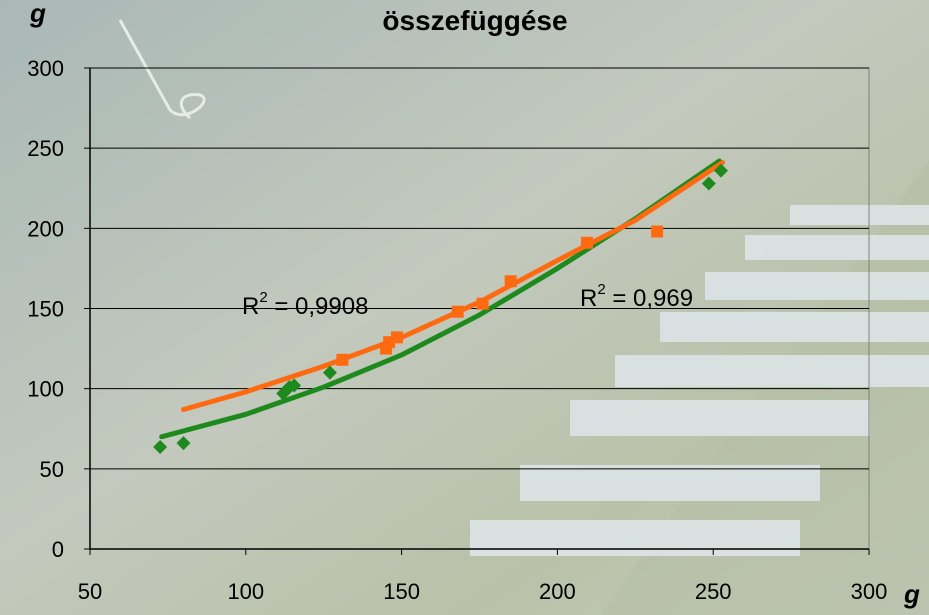 Image resolution: width=929 pixels, height=615 pixels. What do you see at coordinates (162, 69) in the screenshot?
I see `photo-detail` at bounding box center [162, 69].